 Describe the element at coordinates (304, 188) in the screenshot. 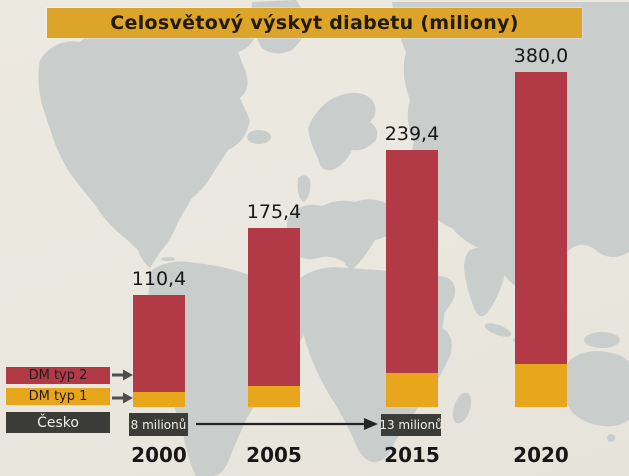

I see `british-isles` at that location.